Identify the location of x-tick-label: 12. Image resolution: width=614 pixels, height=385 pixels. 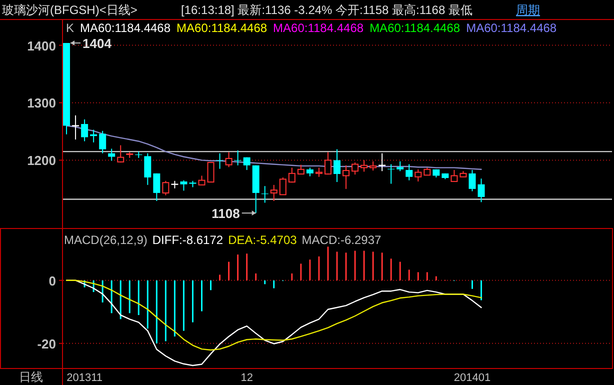
(246, 378).